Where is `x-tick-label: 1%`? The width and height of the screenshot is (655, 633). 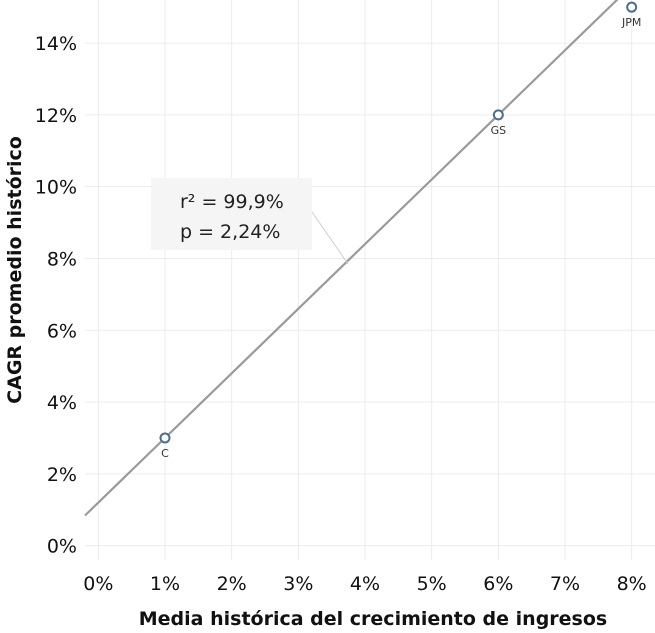 x-tick-label: 1% is located at coordinates (165, 584).